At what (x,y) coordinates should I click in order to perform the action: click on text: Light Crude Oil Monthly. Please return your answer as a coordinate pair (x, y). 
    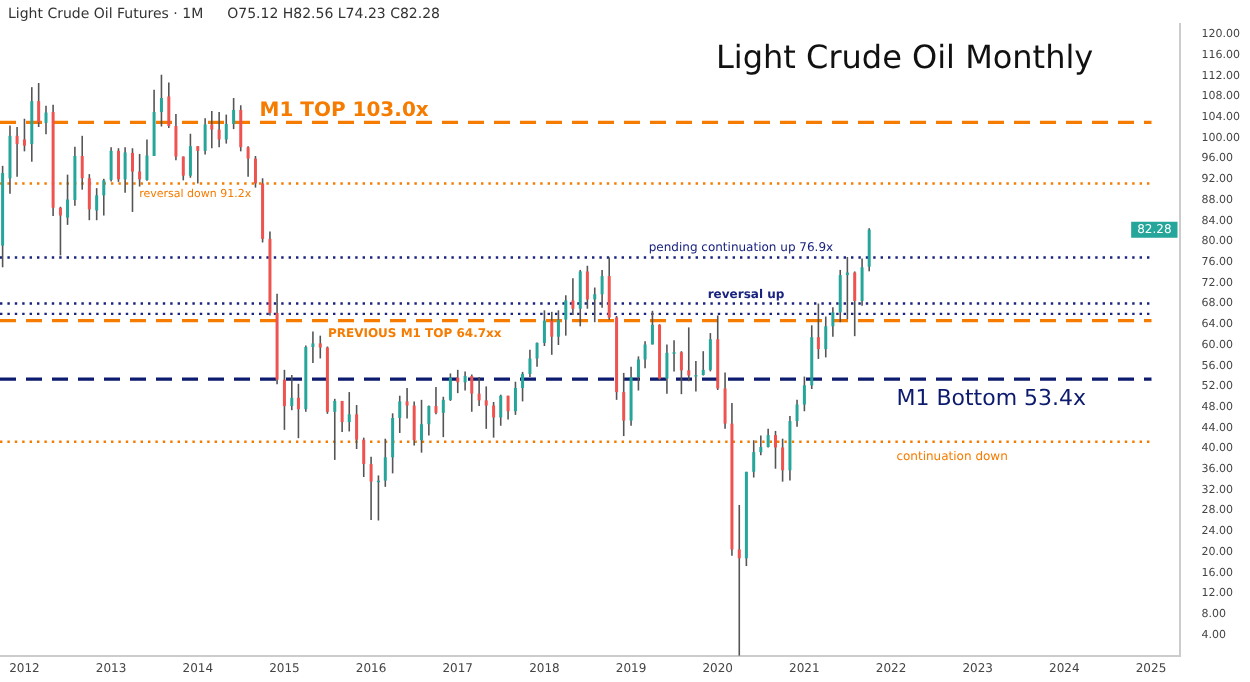
    Looking at the image, I should click on (905, 57).